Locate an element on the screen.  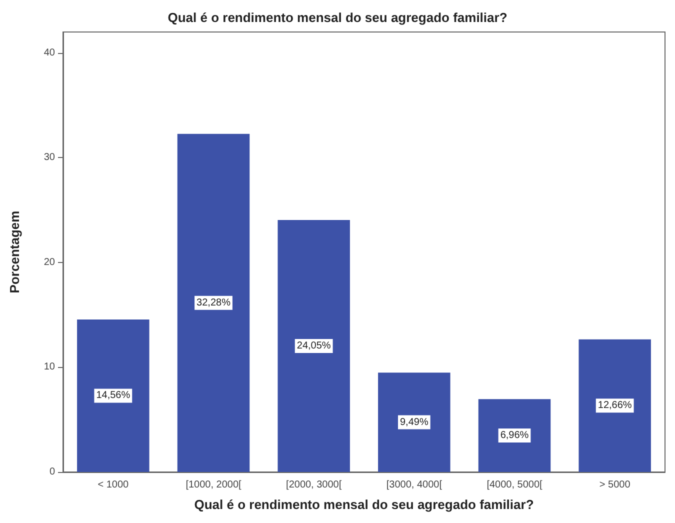
data-label: 32,28% is located at coordinates (213, 302).